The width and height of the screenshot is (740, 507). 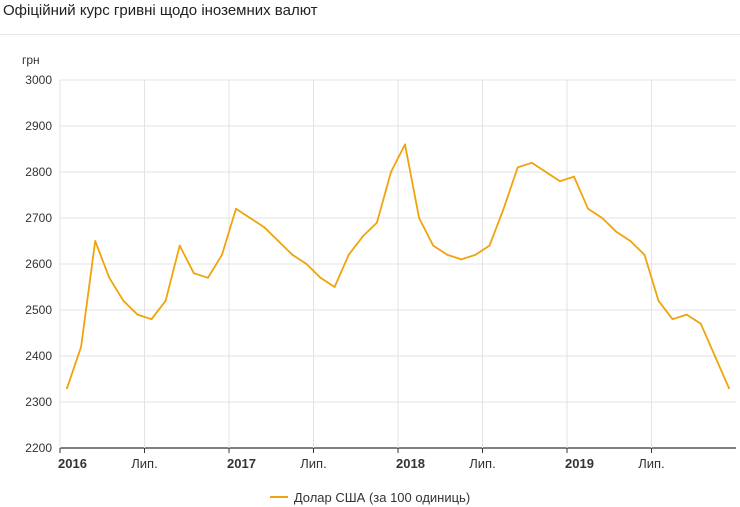 What do you see at coordinates (382, 497) in the screenshot?
I see `legend-label: Долар США (за 100 одиниць)` at bounding box center [382, 497].